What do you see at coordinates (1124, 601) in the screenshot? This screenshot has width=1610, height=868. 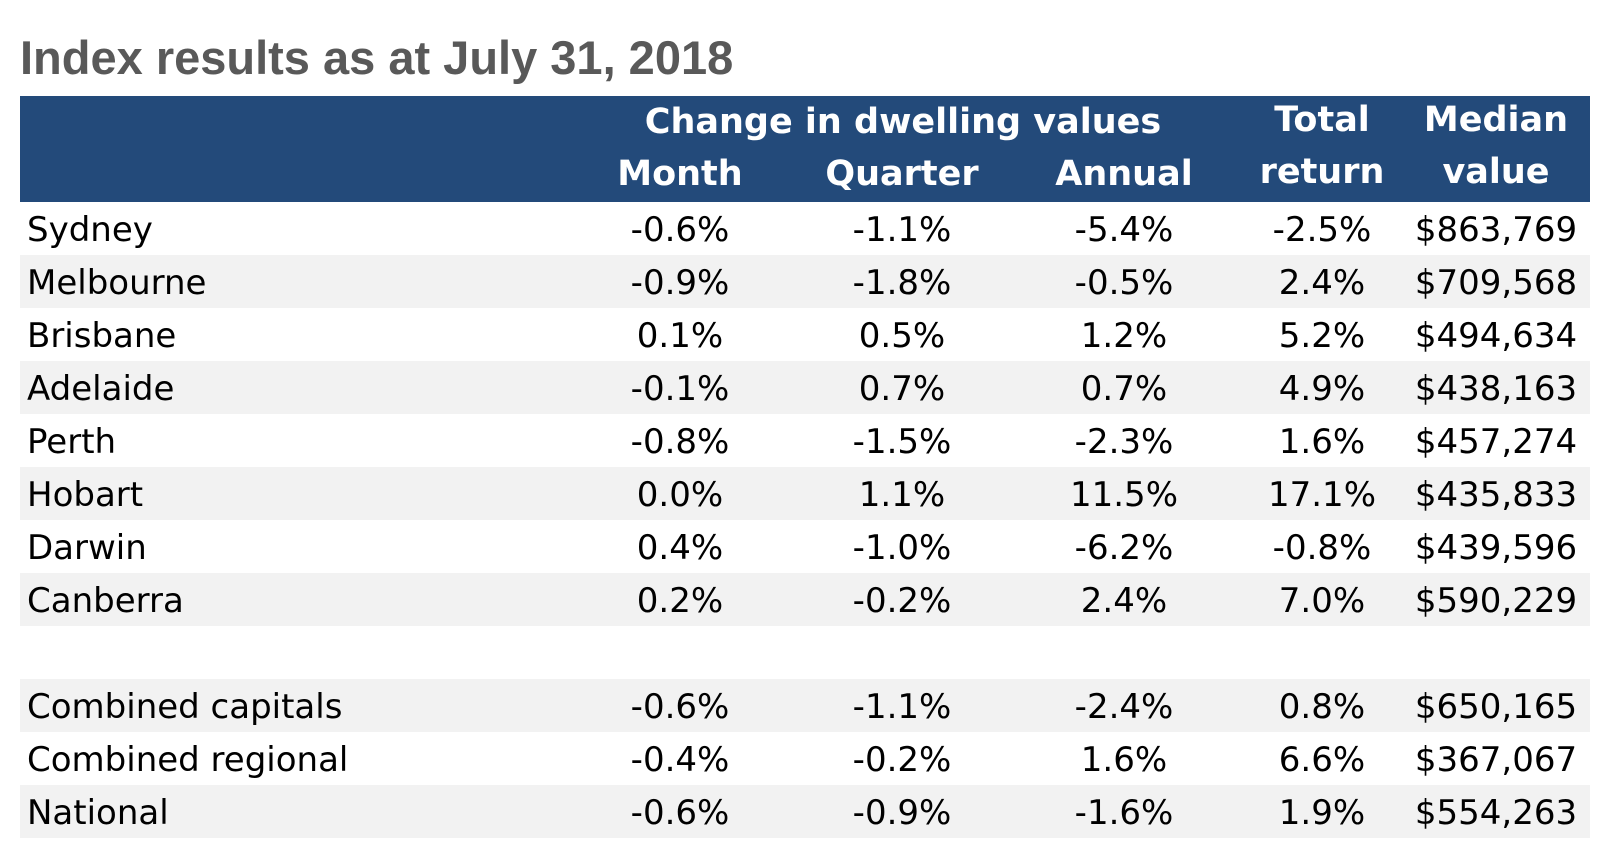 I see `cell-annual: 2.4%` at bounding box center [1124, 601].